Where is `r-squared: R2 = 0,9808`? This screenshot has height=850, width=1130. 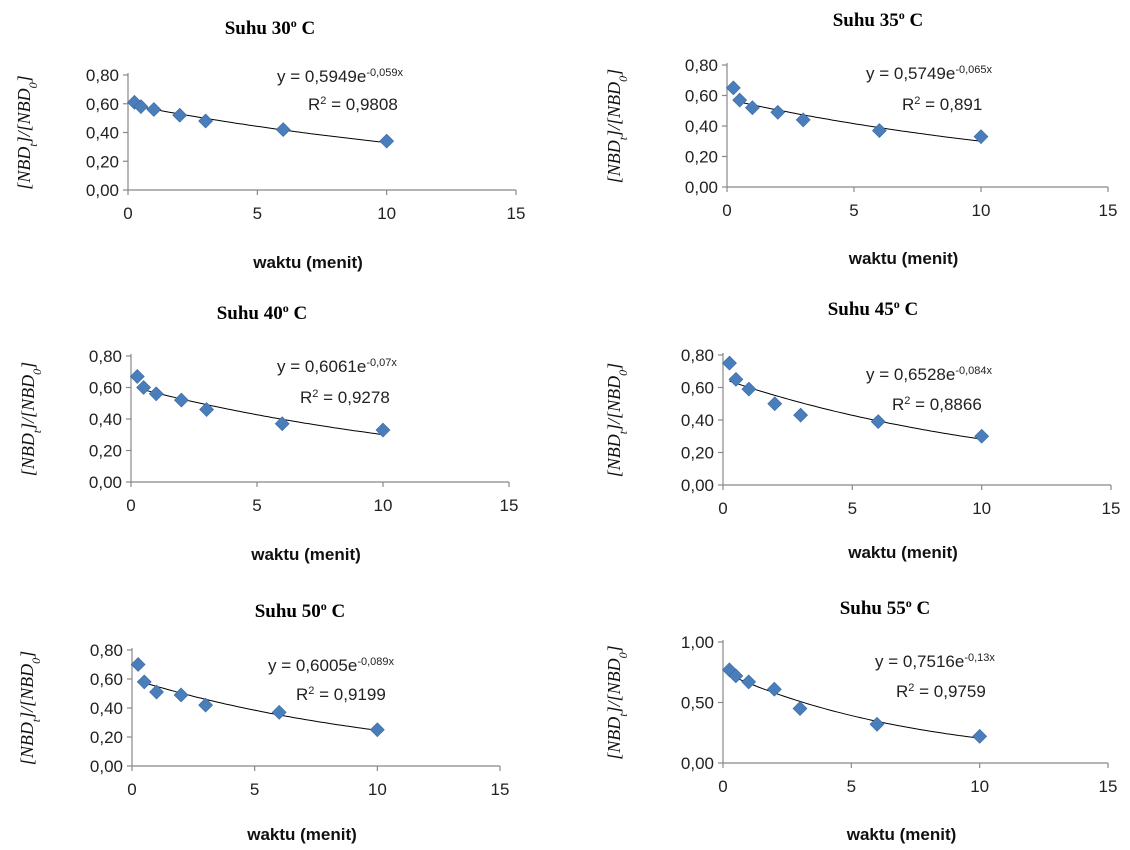
r-squared: R2 = 0,9808 is located at coordinates (353, 104).